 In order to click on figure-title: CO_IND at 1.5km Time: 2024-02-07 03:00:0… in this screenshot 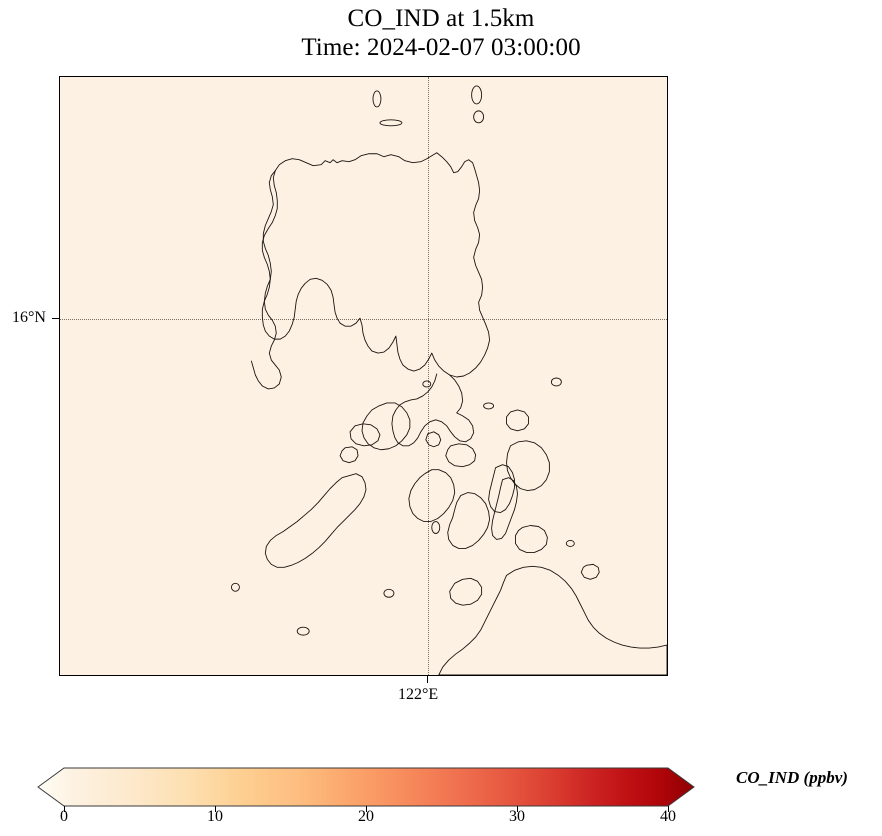, I will do `click(441, 33)`.